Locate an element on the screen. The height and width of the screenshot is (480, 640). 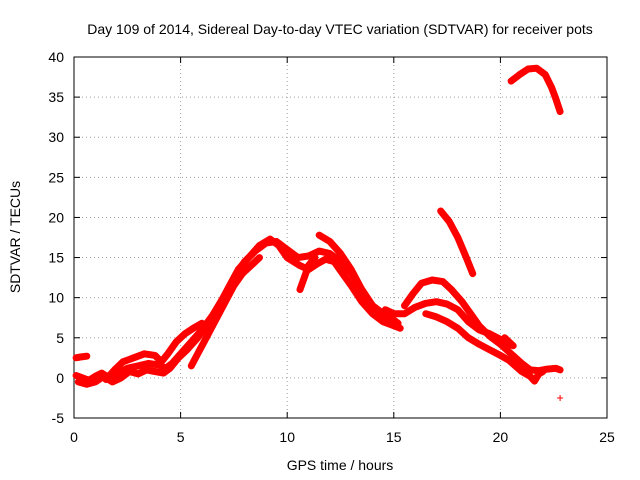
x-tick-label: 20 is located at coordinates (501, 437).